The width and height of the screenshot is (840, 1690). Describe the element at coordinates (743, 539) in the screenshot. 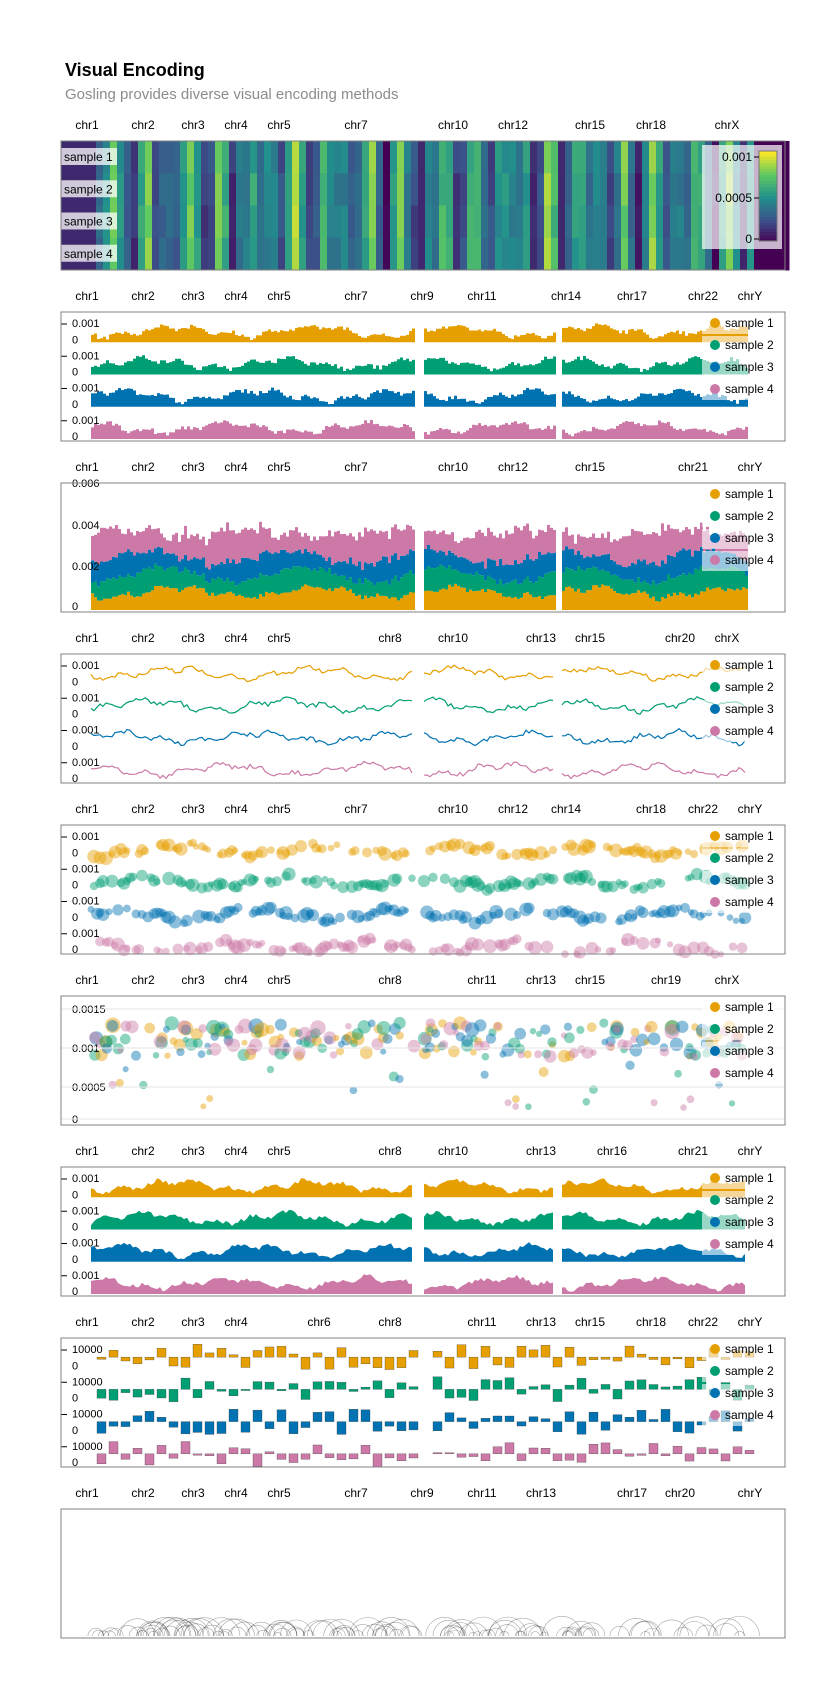

I see `legend-bg` at that location.